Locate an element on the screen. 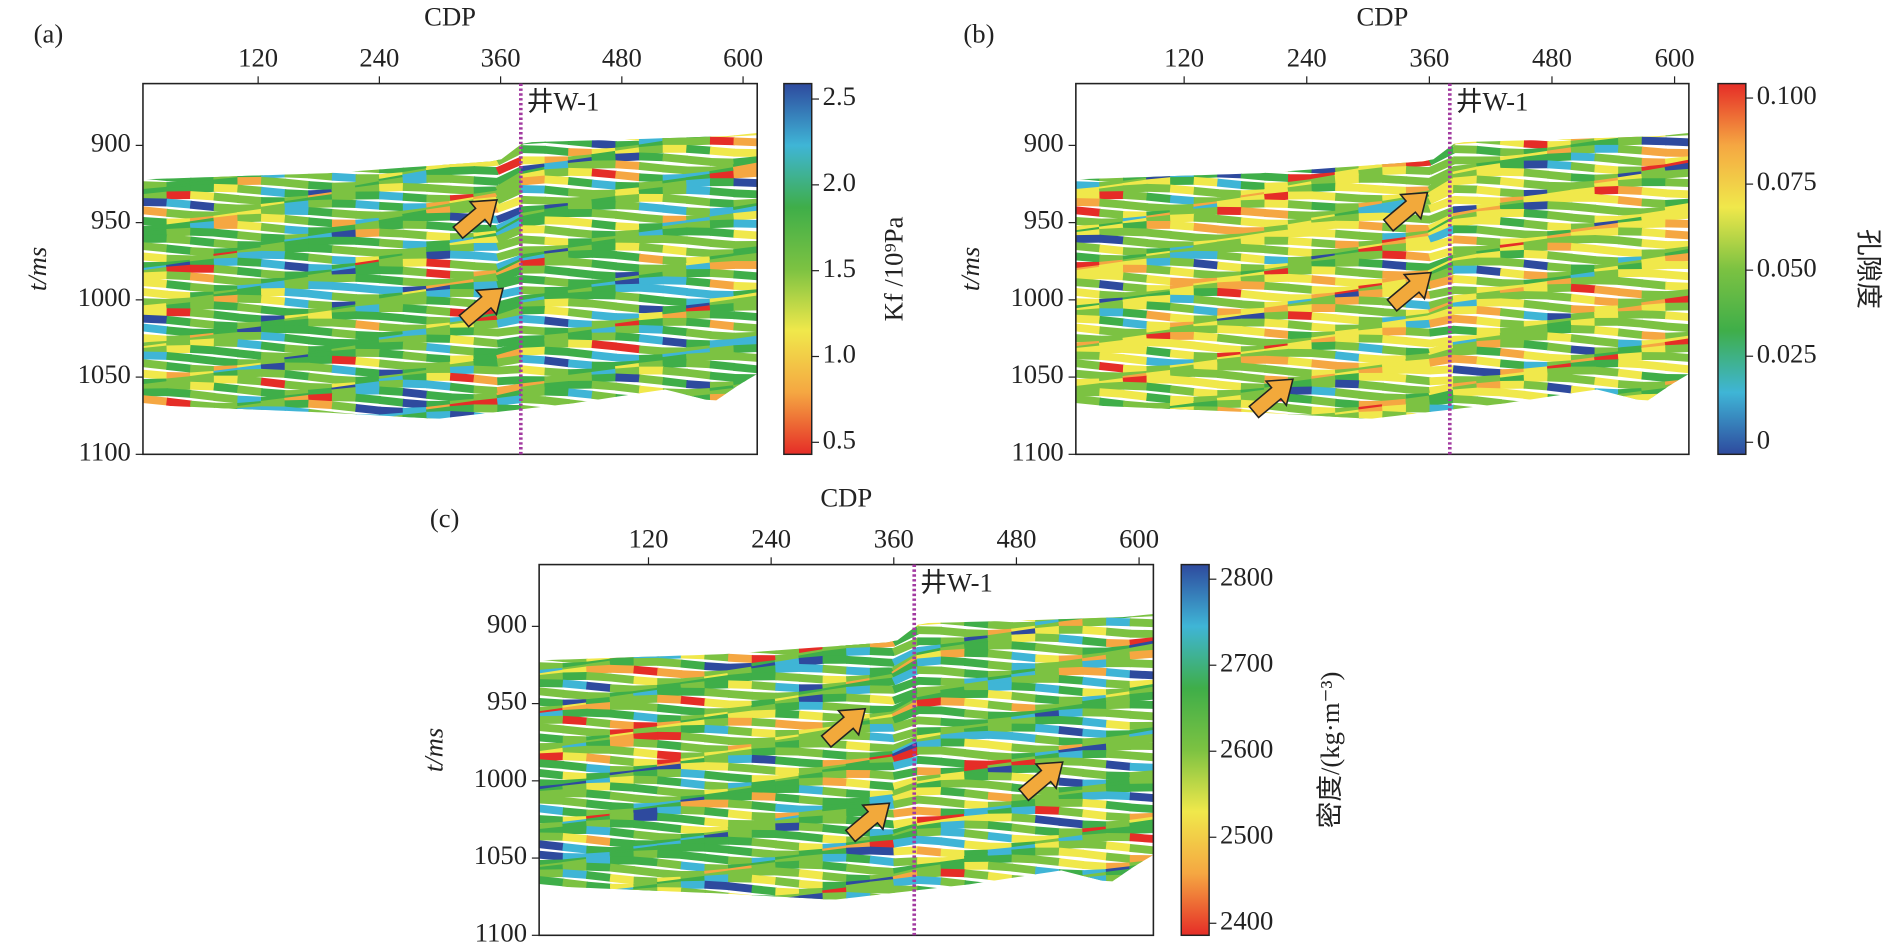  colorbar-tick-label: 0.100 is located at coordinates (1787, 95).